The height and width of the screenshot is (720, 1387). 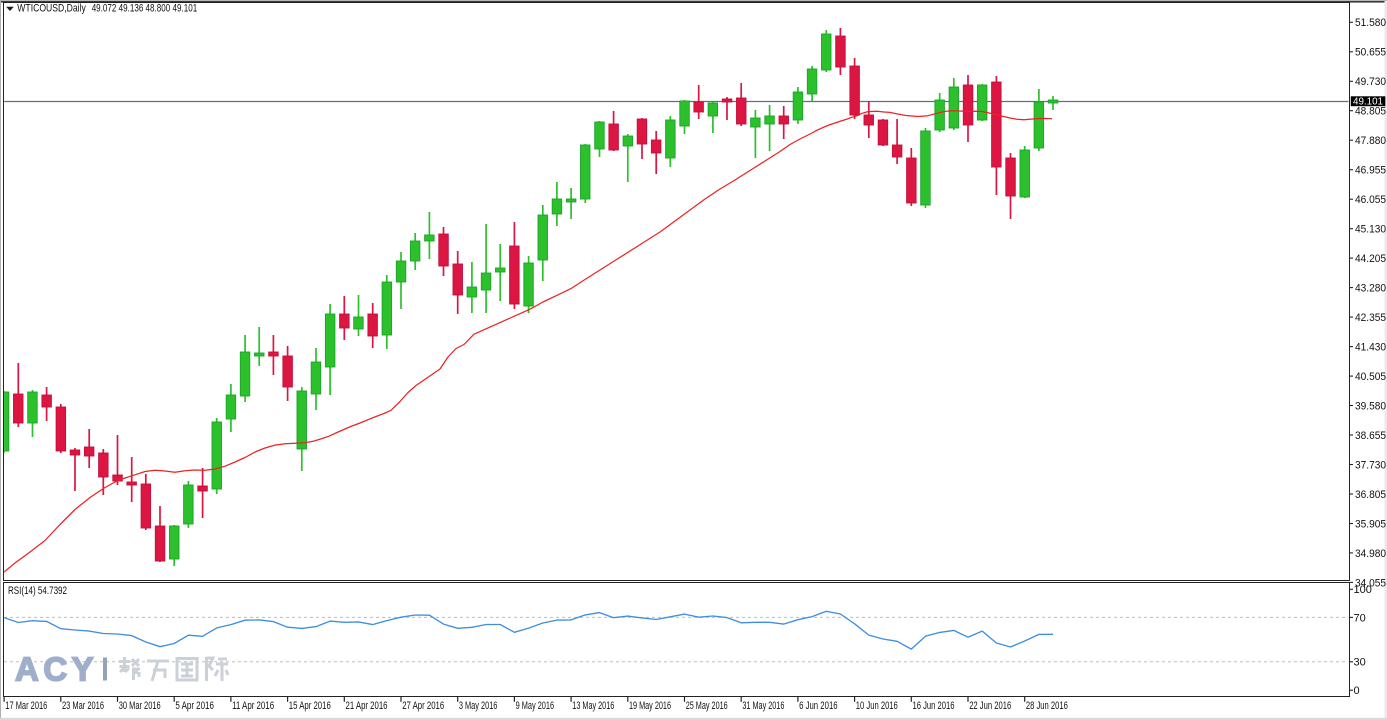 What do you see at coordinates (1370, 82) in the screenshot?
I see `svg-text: 49.730` at bounding box center [1370, 82].